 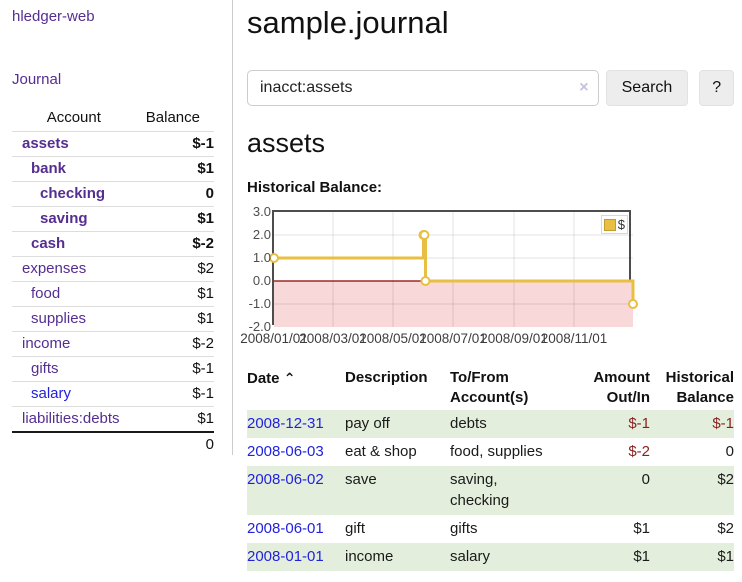 I want to click on y-axis-tick-label: -2.0, so click(x=259, y=326).